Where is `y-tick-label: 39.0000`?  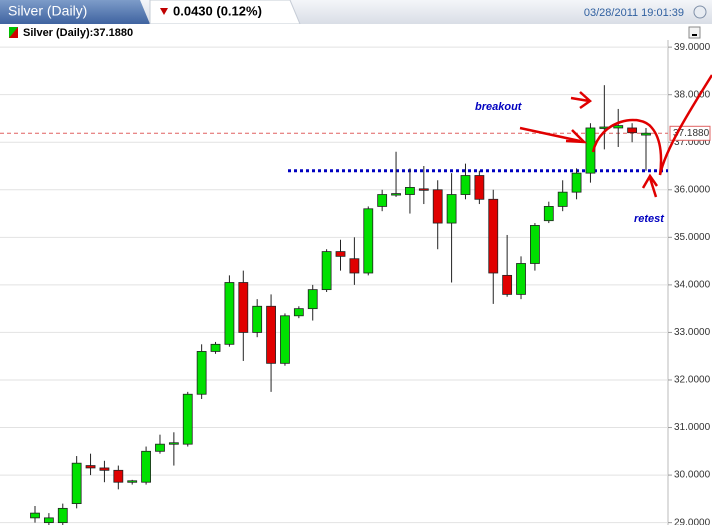 y-tick-label: 39.0000 is located at coordinates (692, 47).